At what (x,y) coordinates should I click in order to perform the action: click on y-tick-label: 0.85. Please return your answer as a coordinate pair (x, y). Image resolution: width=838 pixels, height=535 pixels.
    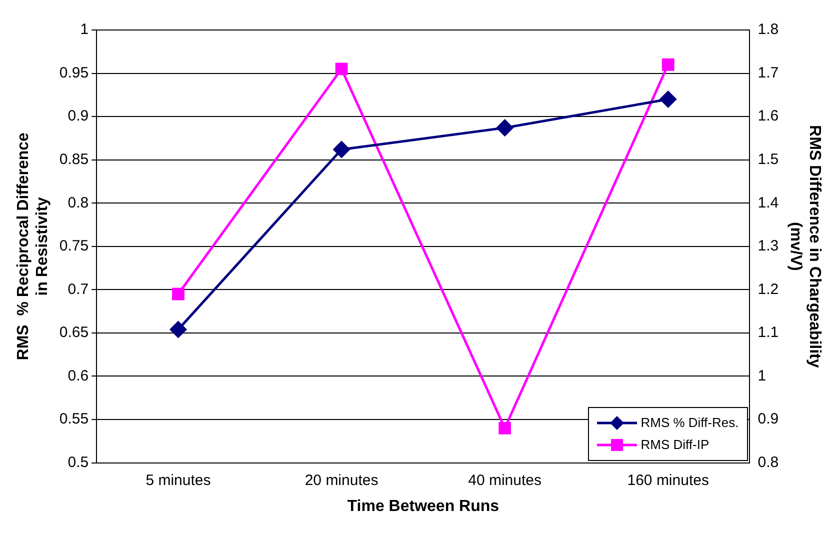
    Looking at the image, I should click on (74, 159).